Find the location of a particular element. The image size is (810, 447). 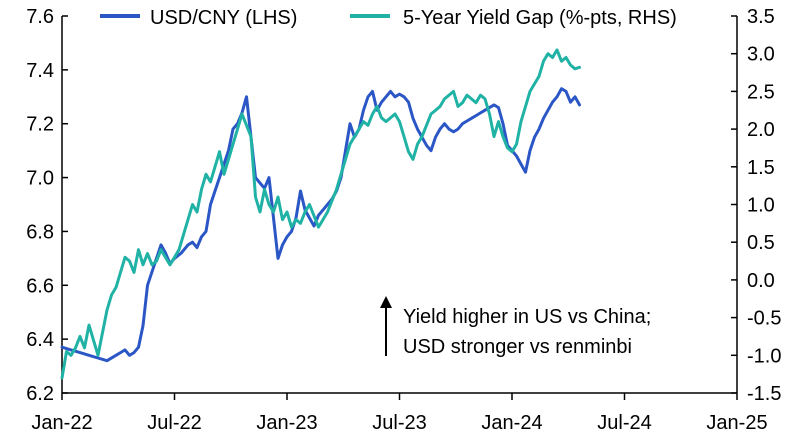

annotation-line-1: Yield higher in US vs China; is located at coordinates (527, 317).